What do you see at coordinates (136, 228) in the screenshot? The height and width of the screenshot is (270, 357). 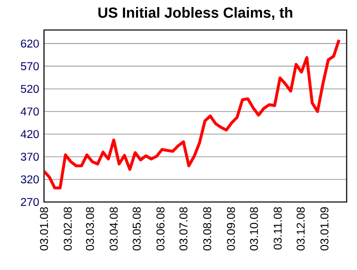 I see `x-tick-label: 03.05.08` at bounding box center [136, 228].